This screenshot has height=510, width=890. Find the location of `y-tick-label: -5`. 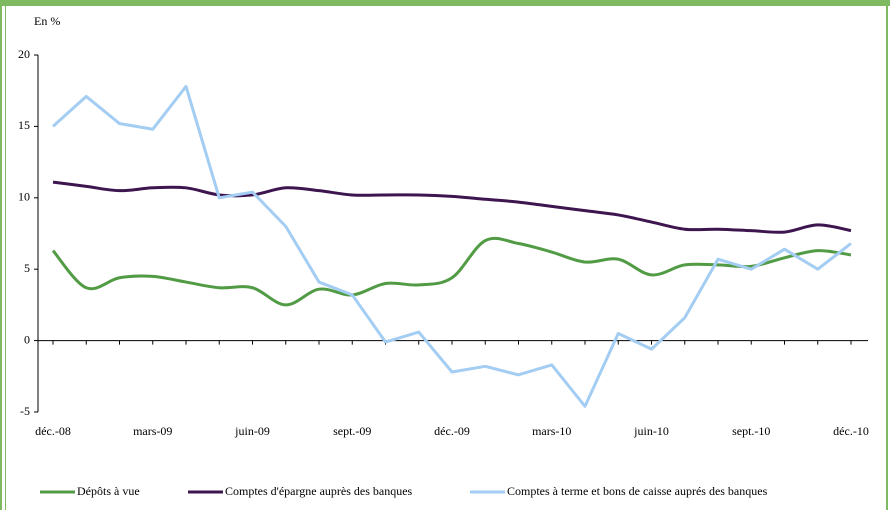

y-tick-label: -5 is located at coordinates (25, 411).